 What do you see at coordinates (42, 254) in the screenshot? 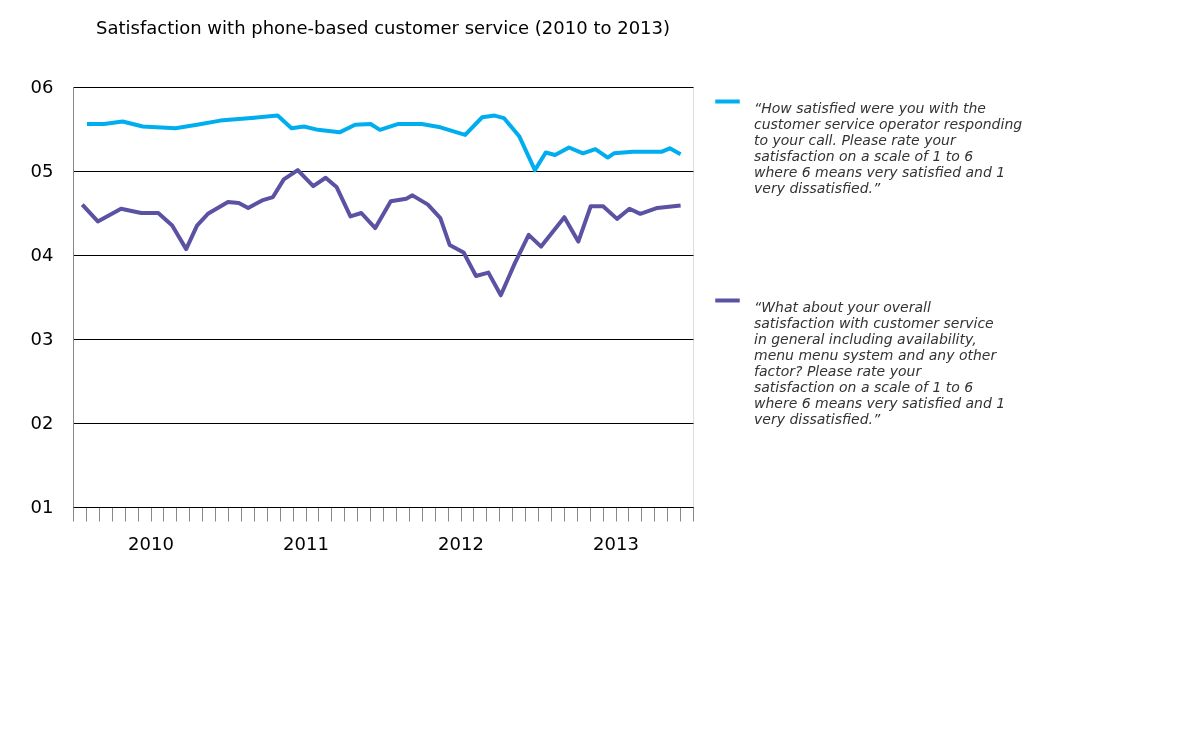
I see `y-tick-label: 04` at bounding box center [42, 254].